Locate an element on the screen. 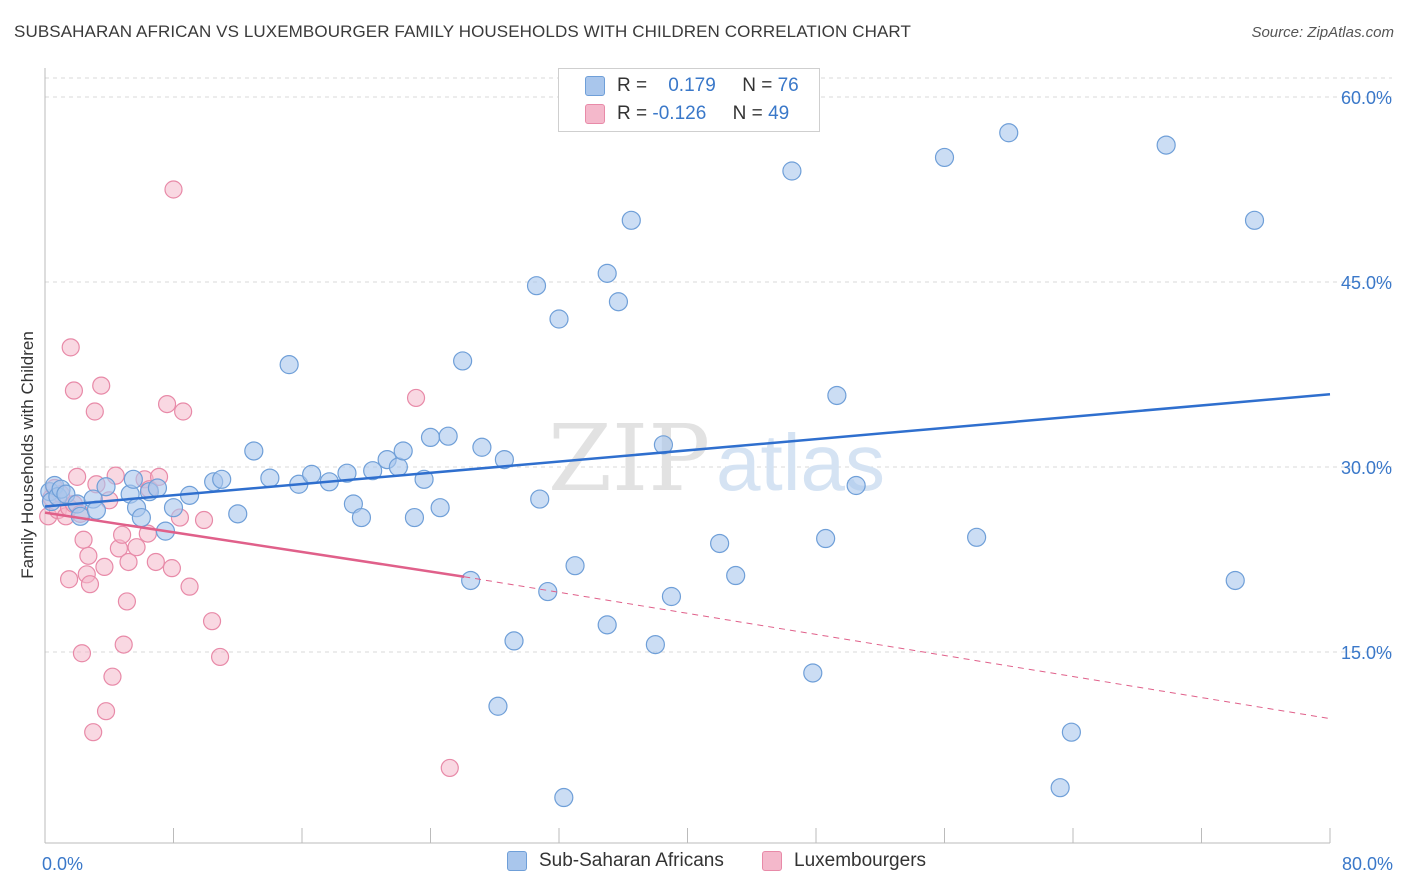  legend-row-subsaharan: R = 0.179 N = 76 is located at coordinates (692, 86).